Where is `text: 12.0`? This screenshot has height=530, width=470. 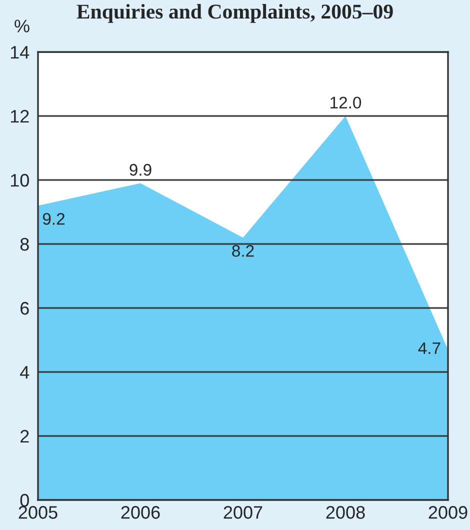 text: 12.0 is located at coordinates (346, 102).